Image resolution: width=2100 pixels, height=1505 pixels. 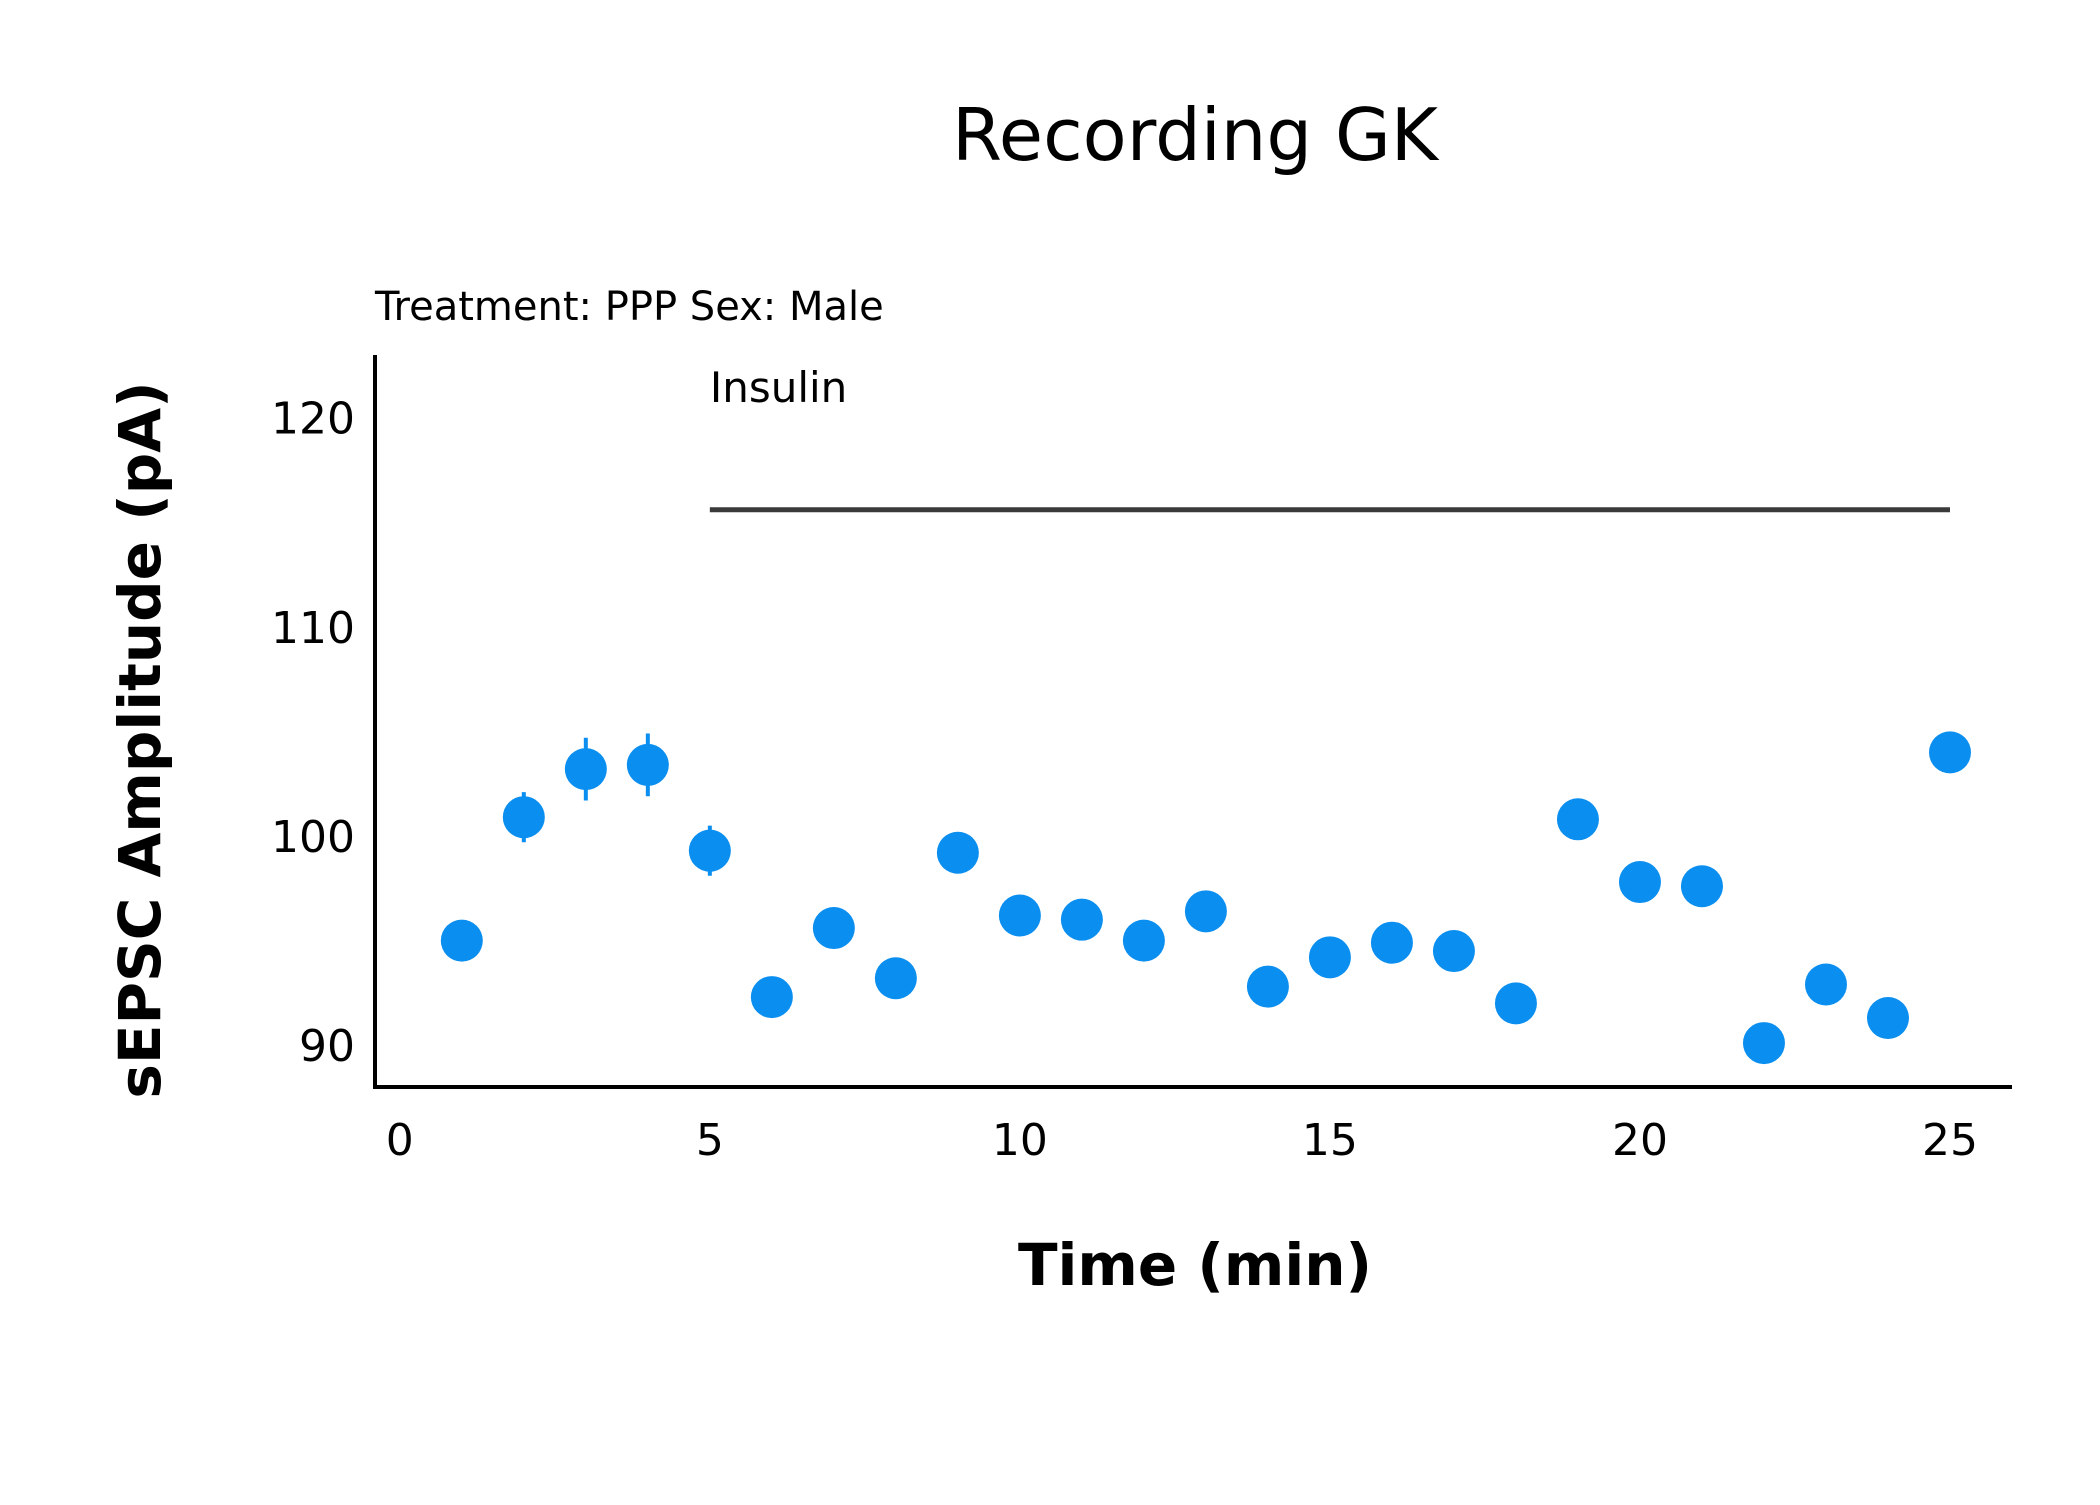 I want to click on y-tick-label: 110, so click(x=313, y=628).